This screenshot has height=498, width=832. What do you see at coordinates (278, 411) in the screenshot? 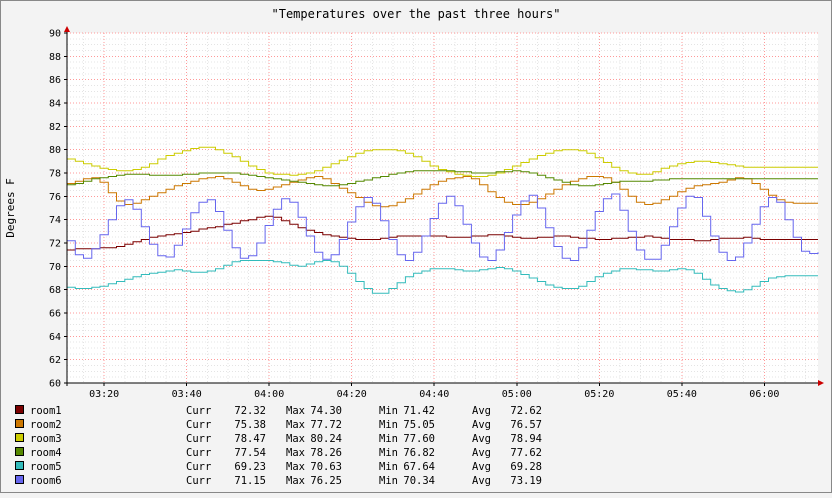
I see `legend-row-room1: room1 Curr 72.32 Max 74.30 Min 71.42 Avg 72.62` at bounding box center [278, 411].